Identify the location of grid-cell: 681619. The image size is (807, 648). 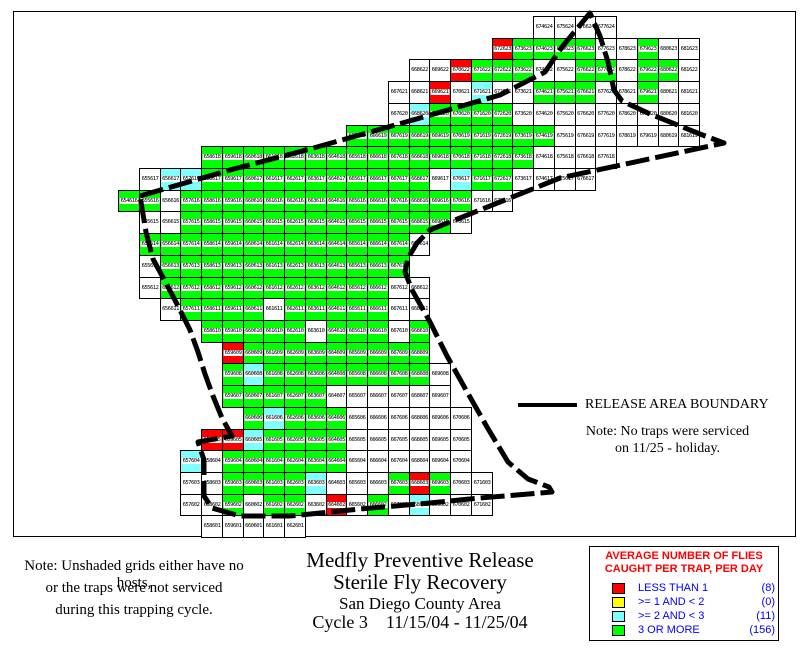
(689, 136).